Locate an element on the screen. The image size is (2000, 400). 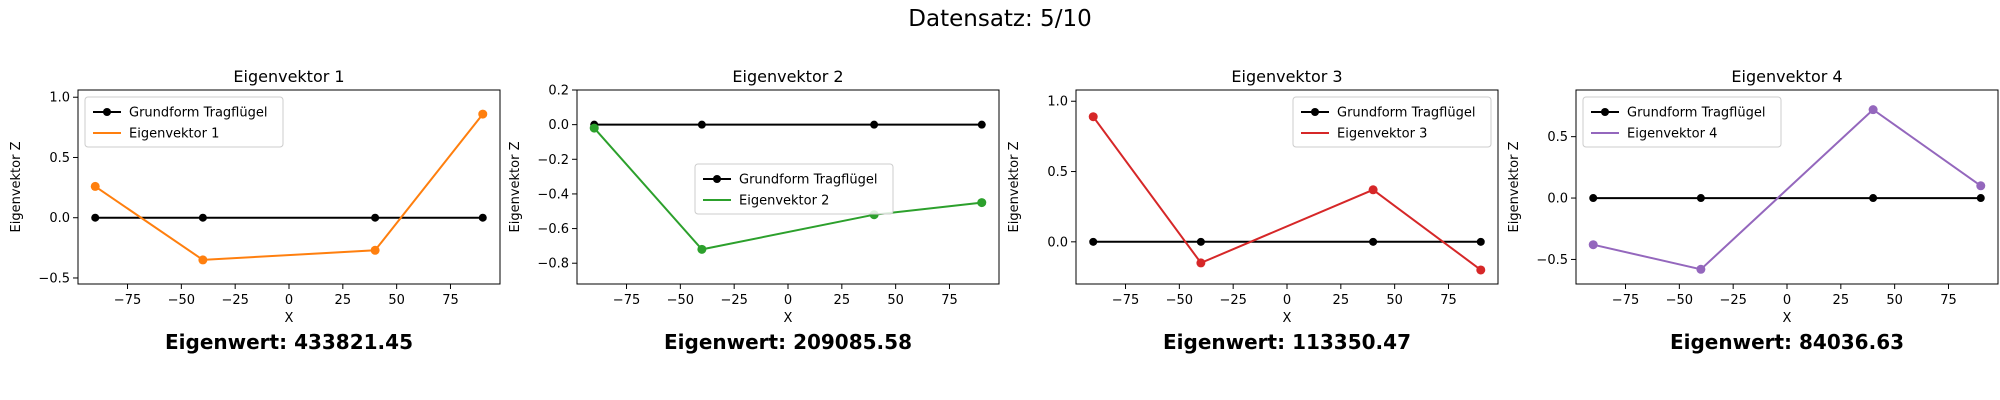
y-tick-label: 0.2 is located at coordinates (558, 91).